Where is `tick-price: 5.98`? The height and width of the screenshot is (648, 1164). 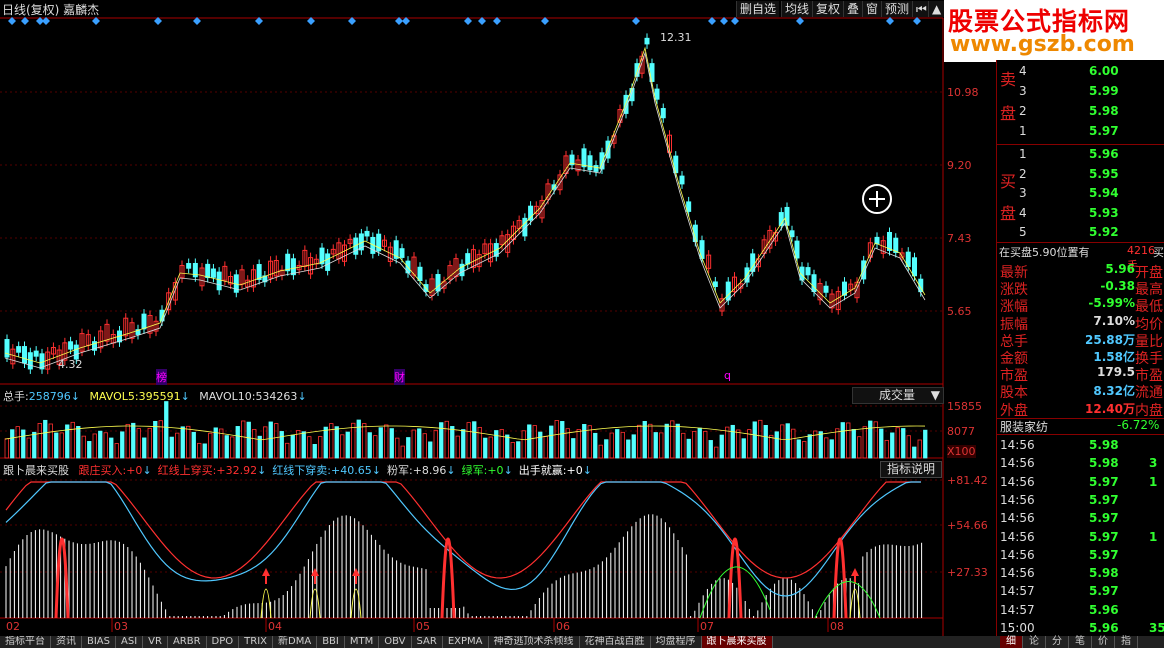 tick-price: 5.98 is located at coordinates (1104, 463).